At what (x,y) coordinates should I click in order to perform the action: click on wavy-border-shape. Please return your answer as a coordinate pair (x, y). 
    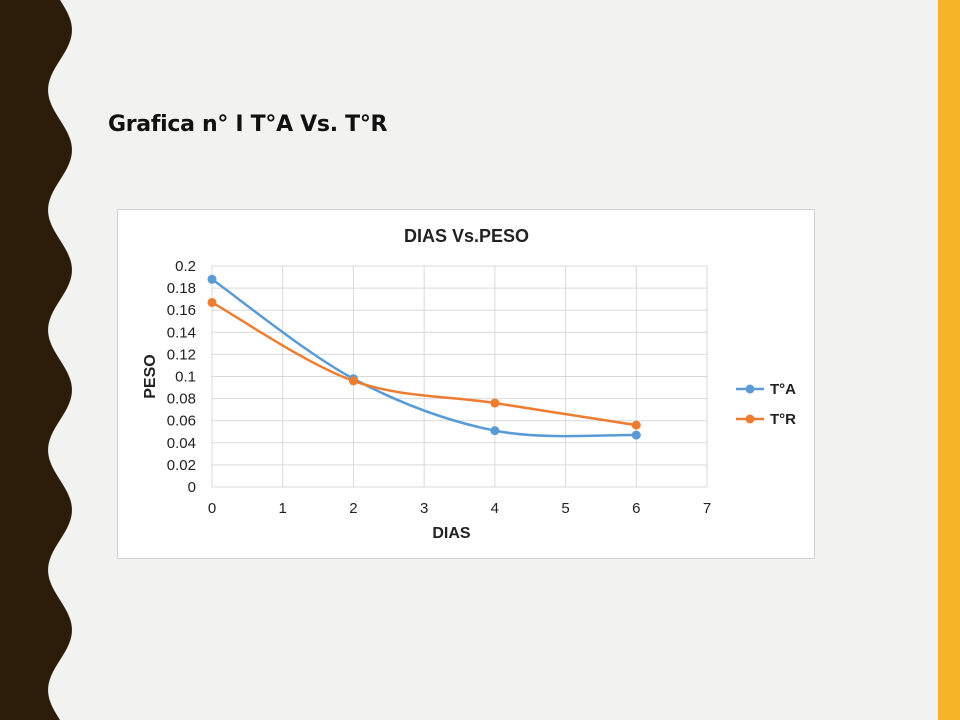
    Looking at the image, I should click on (36, 360).